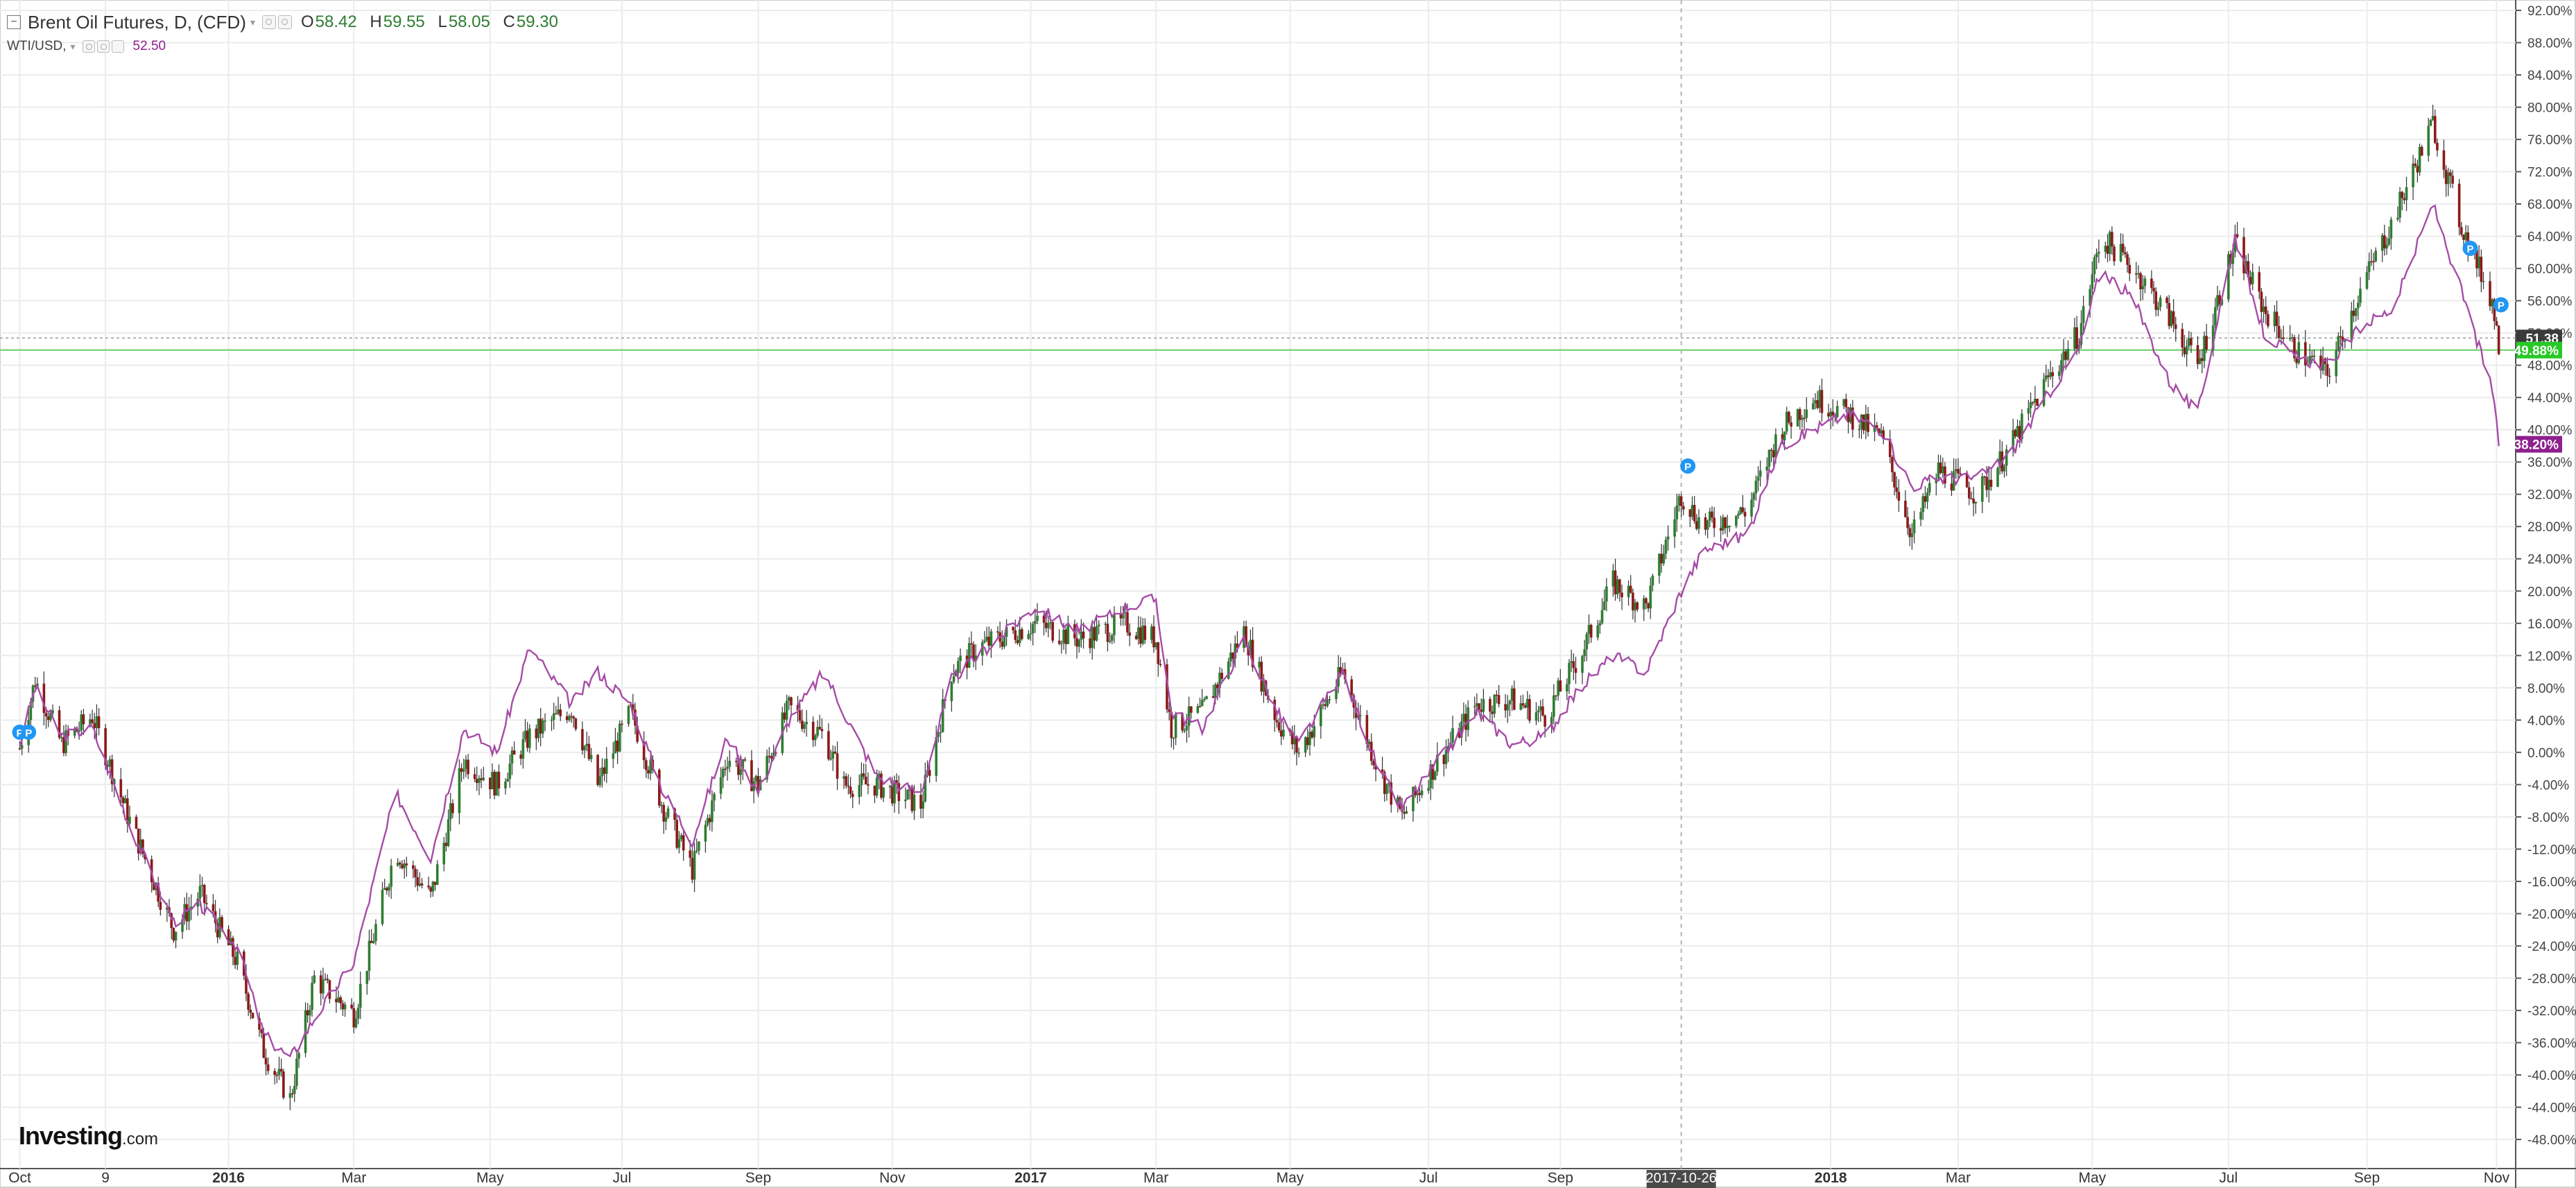 Image resolution: width=2576 pixels, height=1188 pixels. Describe the element at coordinates (28, 733) in the screenshot. I see `marker-label: P` at that location.